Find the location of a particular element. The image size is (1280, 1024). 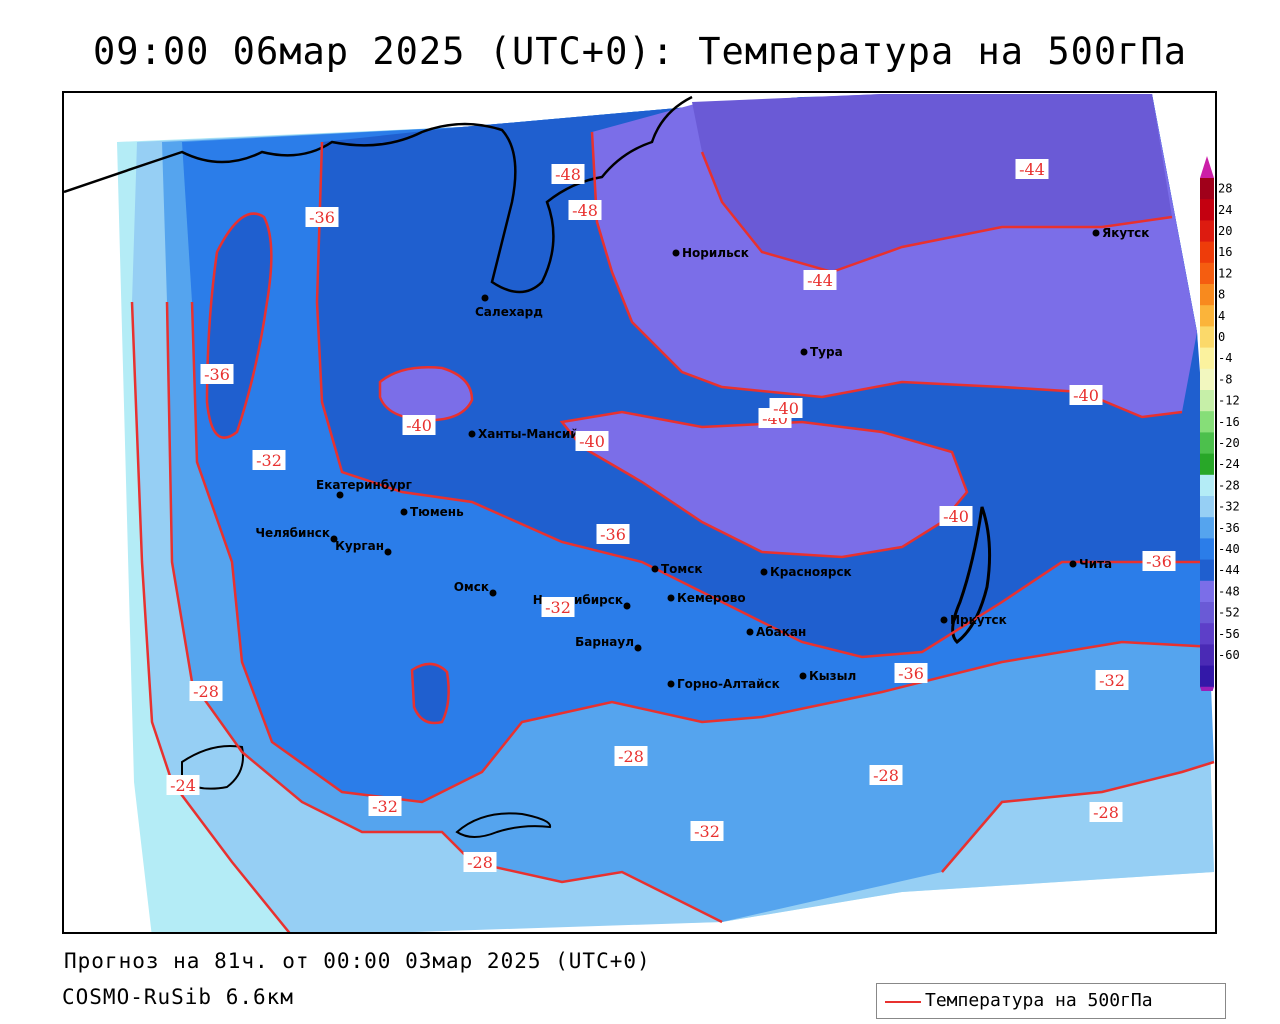

region-minus44 is located at coordinates (932, 183).